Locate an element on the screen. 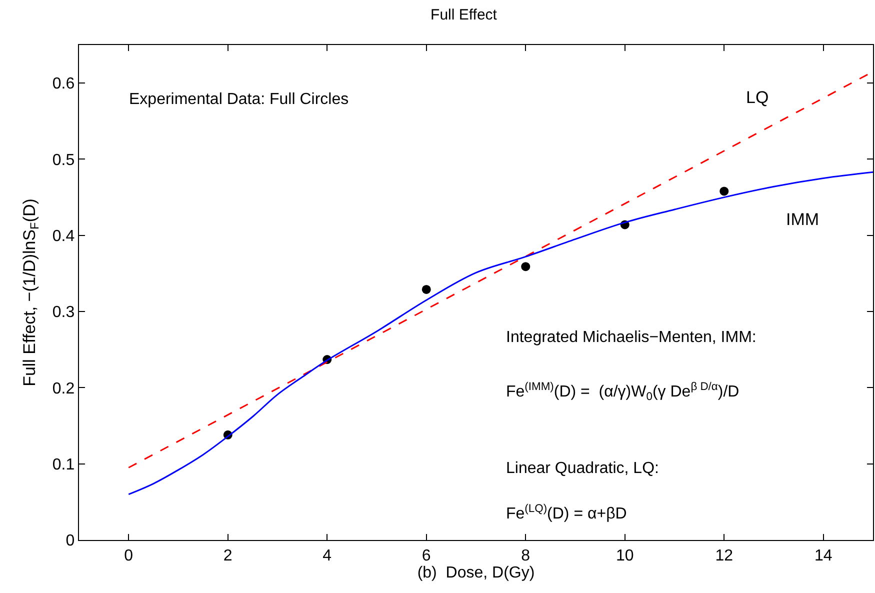 The height and width of the screenshot is (593, 875). x-tick-label: 14 is located at coordinates (823, 555).